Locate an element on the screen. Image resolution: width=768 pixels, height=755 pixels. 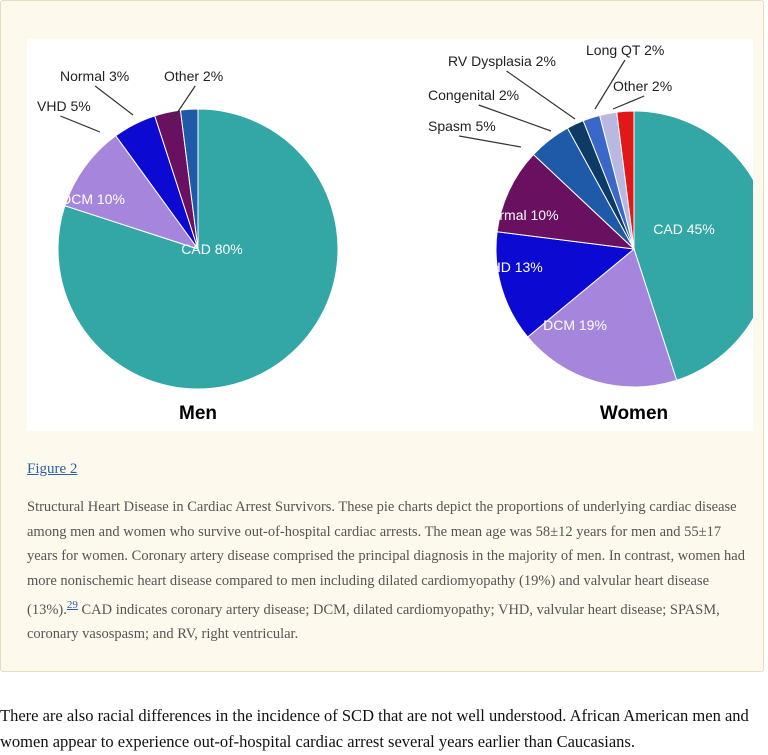
slice-label: Normal 10% is located at coordinates (519, 215).